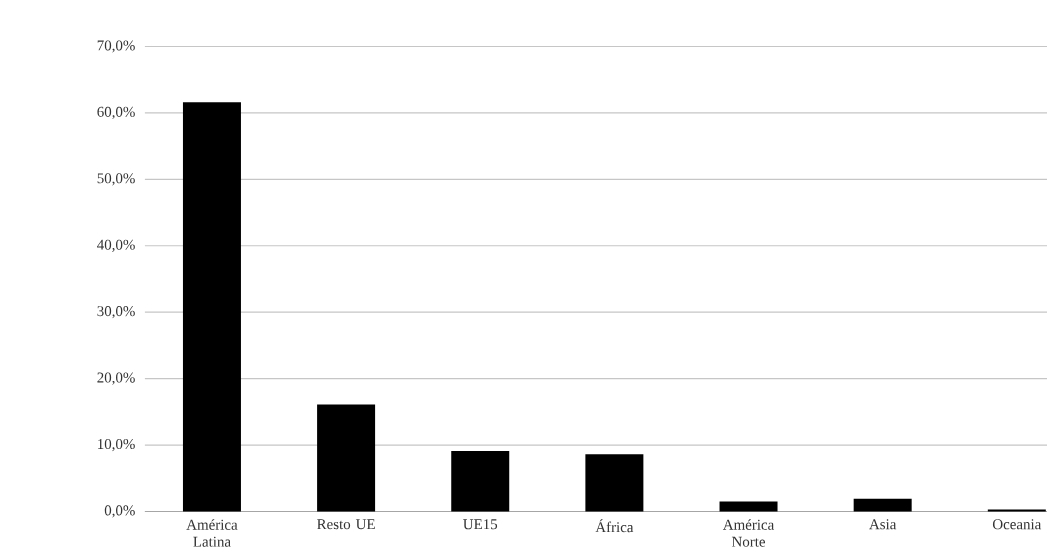  I want to click on y-tick-label: 60,0%, so click(116, 113).